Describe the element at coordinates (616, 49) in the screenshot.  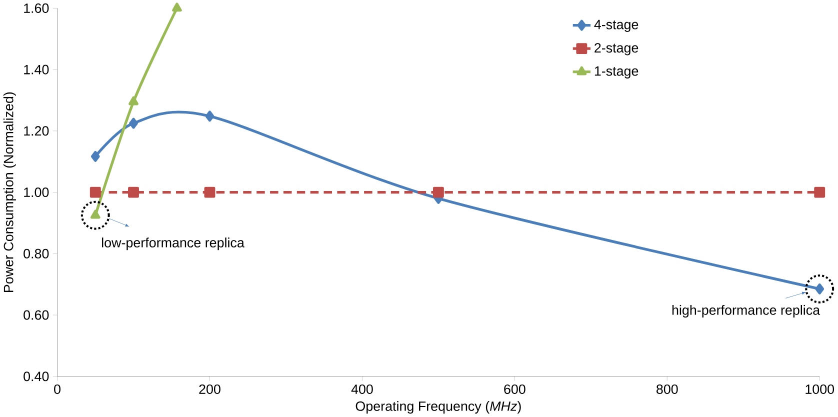
I see `legend-label: 2-stage` at that location.